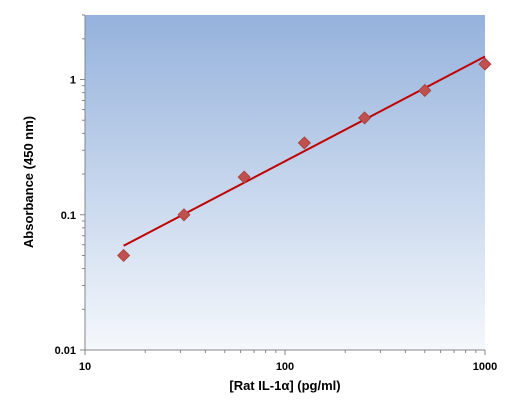 This screenshot has height=414, width=520. I want to click on x-tick-label: 10, so click(85, 367).